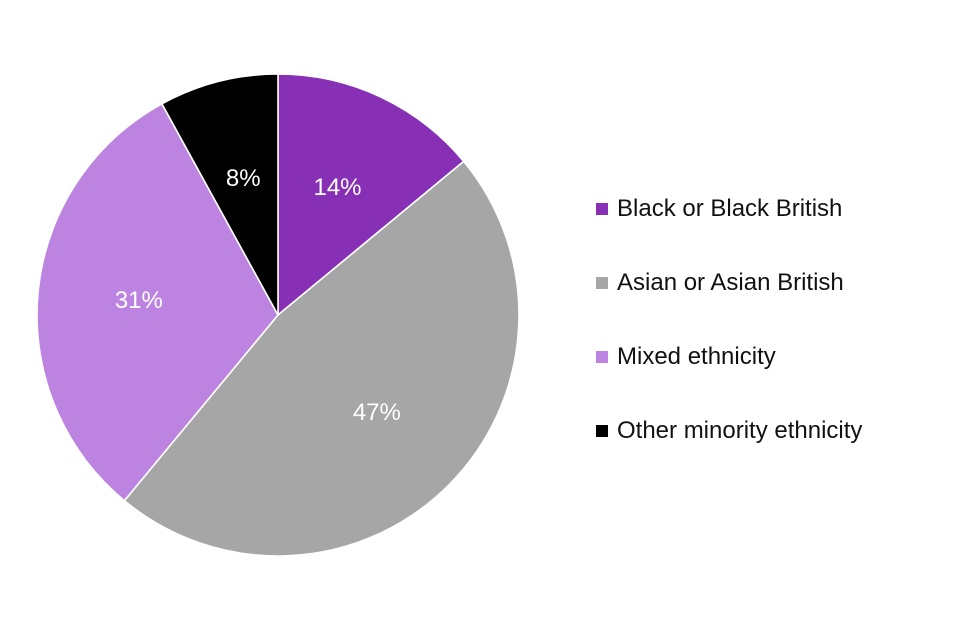  I want to click on pie-data-label-mixed-ethnicity: 31%, so click(139, 300).